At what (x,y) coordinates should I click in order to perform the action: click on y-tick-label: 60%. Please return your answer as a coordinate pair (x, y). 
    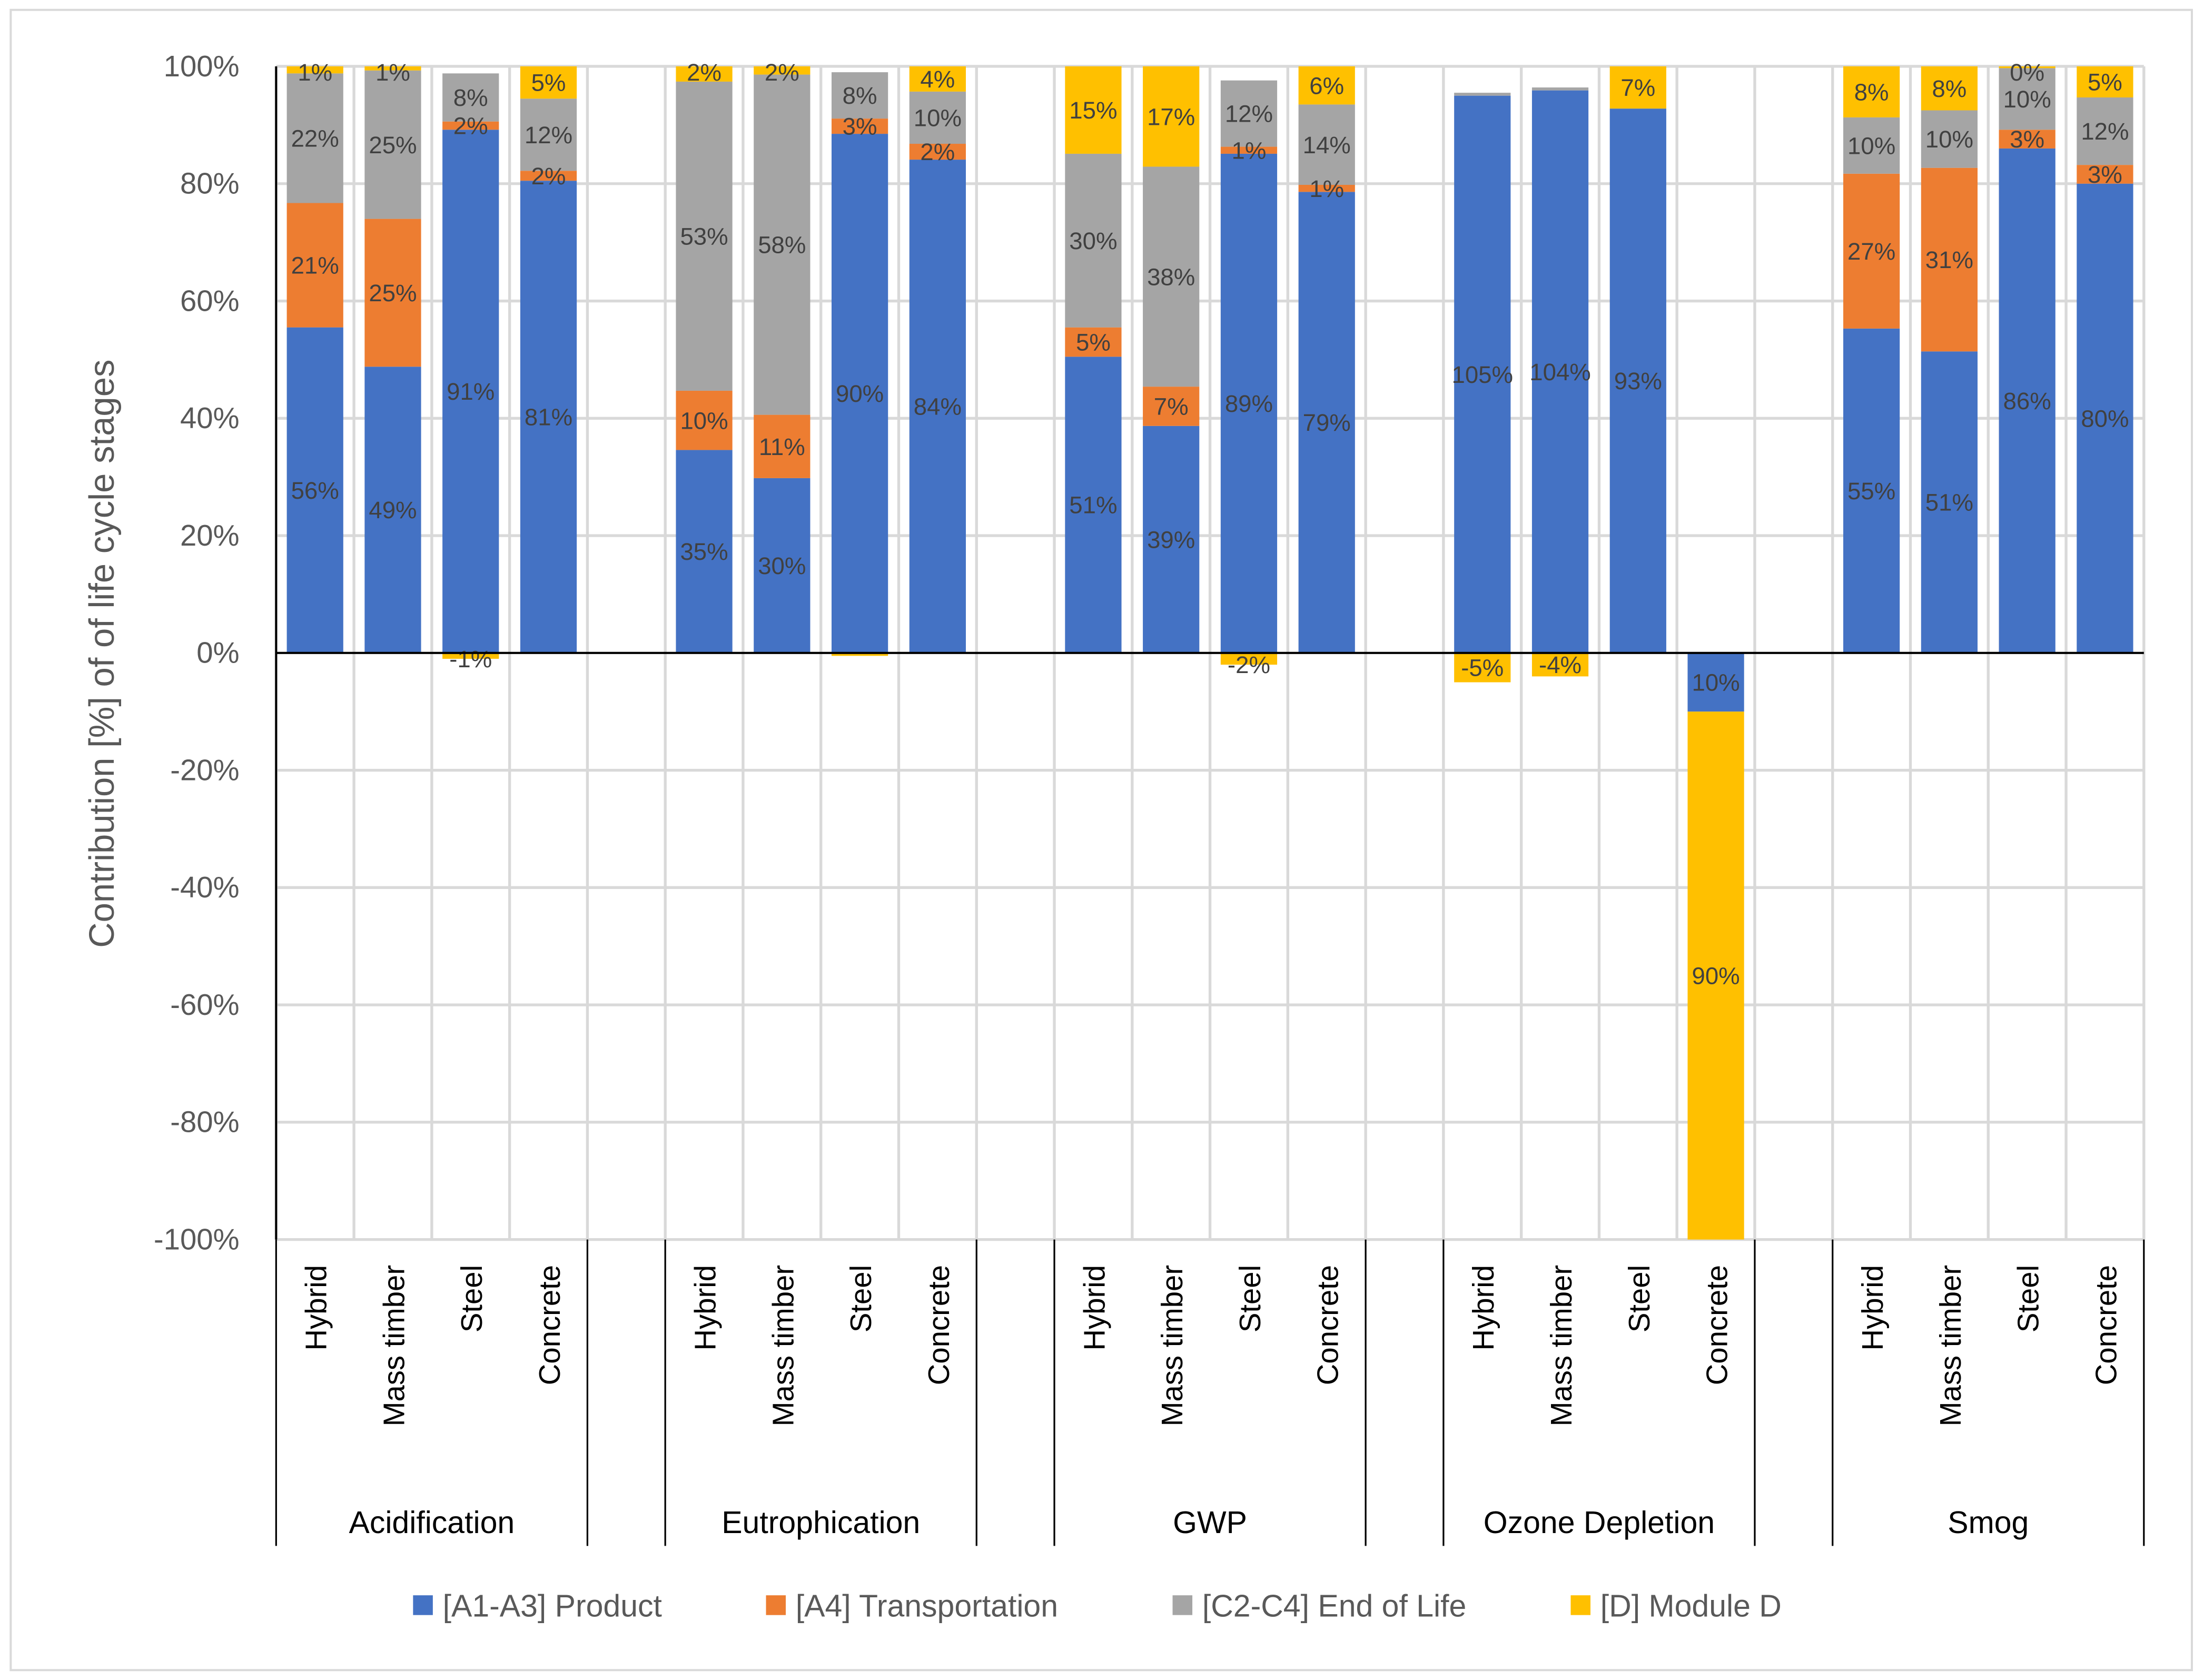
    Looking at the image, I should click on (210, 300).